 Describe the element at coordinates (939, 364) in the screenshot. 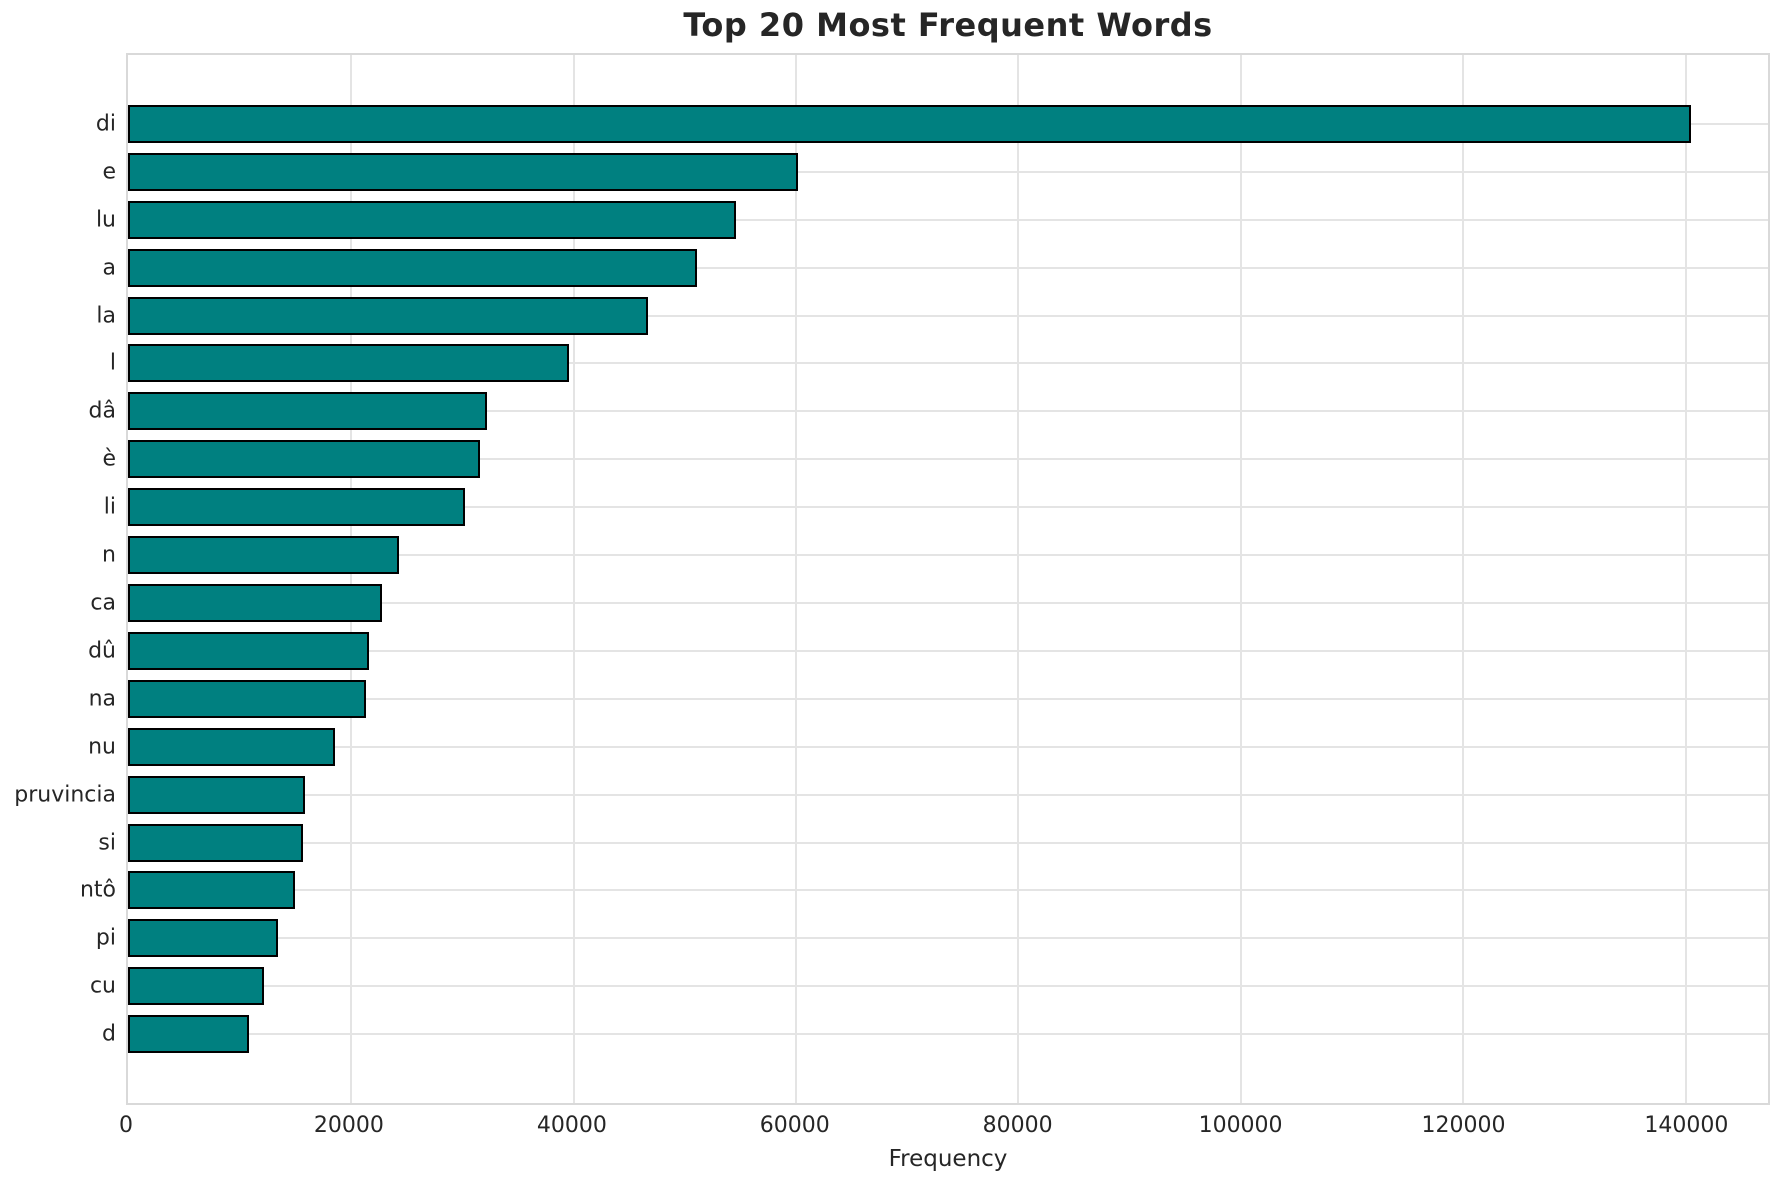

I see `bar-row: l` at that location.